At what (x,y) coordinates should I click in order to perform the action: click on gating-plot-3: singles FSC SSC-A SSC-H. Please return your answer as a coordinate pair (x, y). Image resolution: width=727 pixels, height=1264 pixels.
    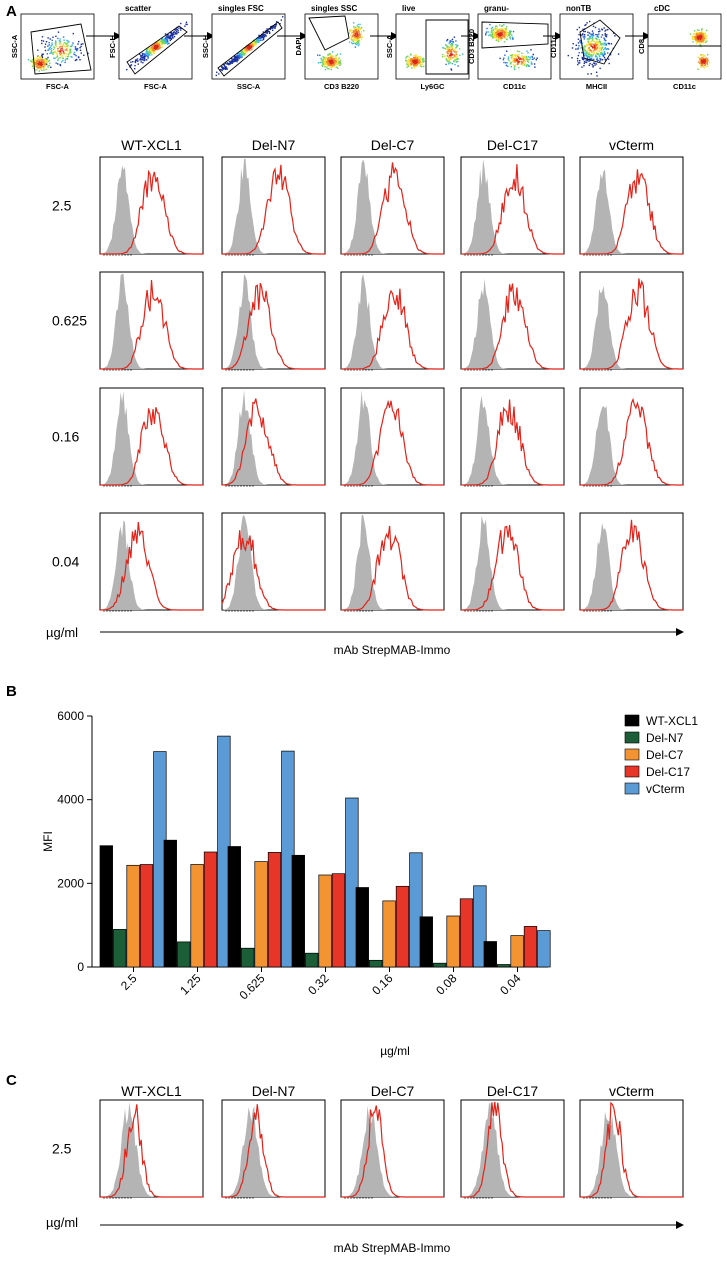
    Looking at the image, I should click on (254, 47).